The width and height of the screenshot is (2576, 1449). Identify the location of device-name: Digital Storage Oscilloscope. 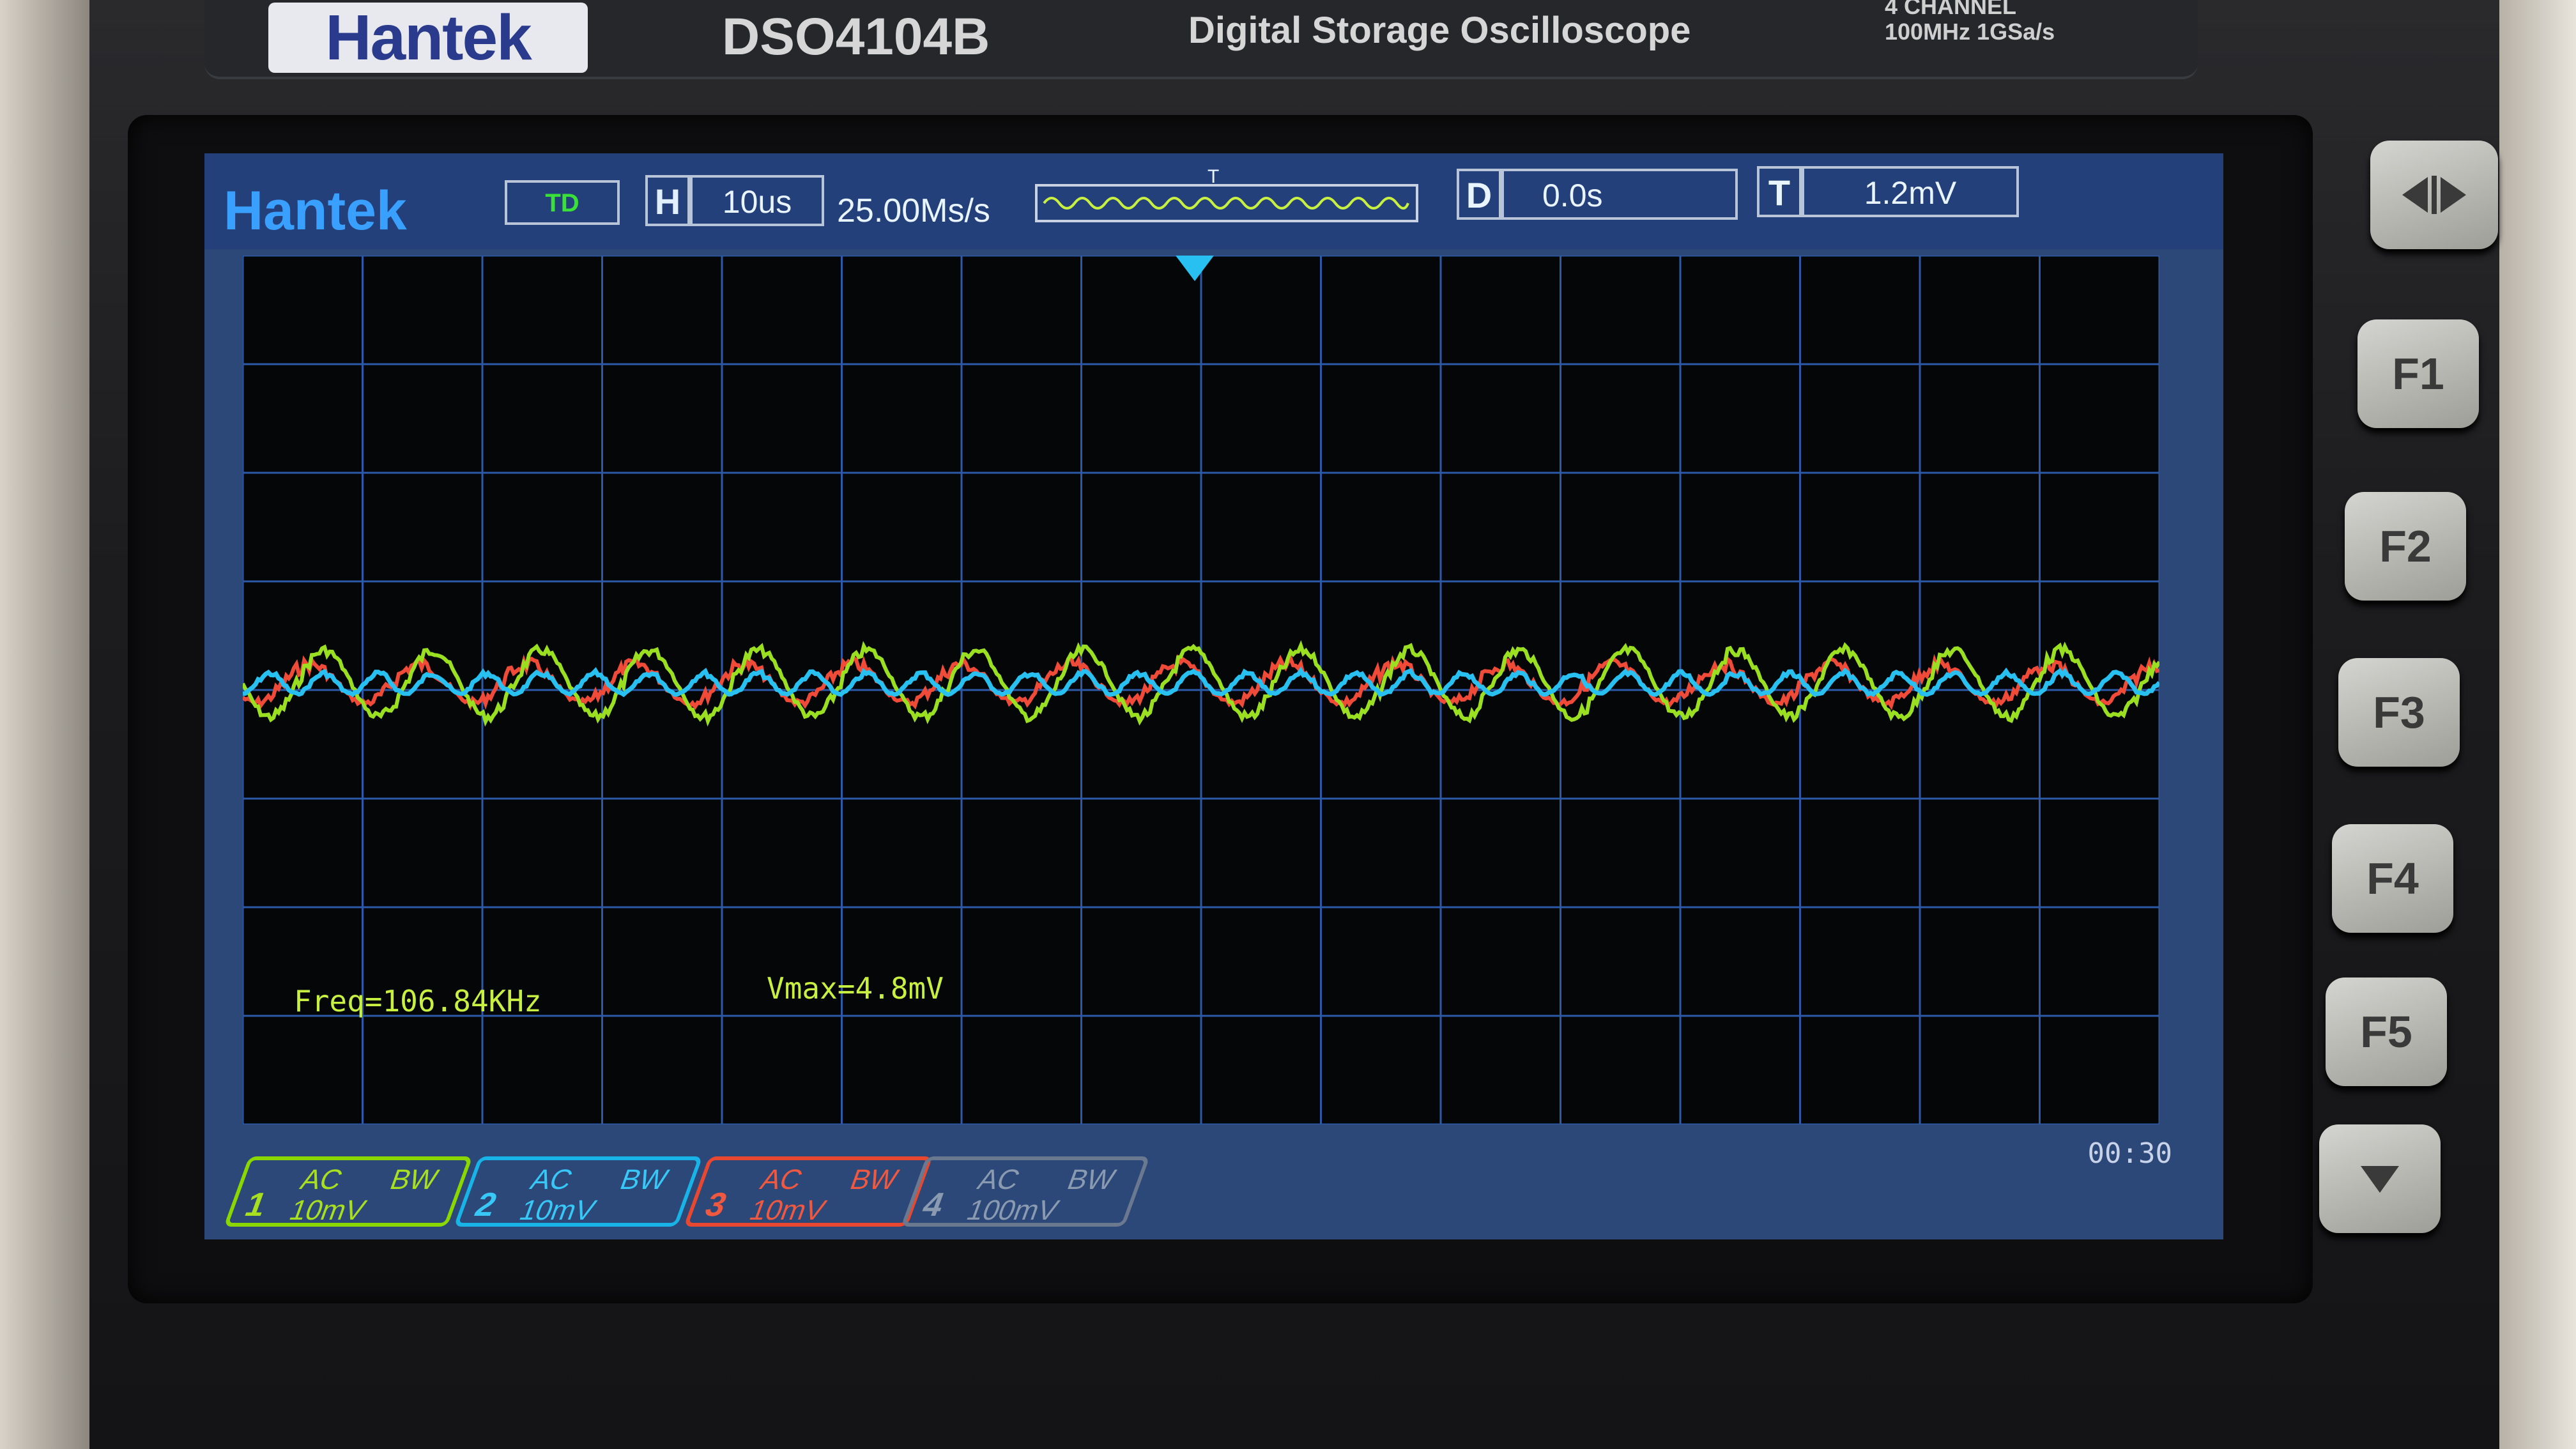
(1439, 30).